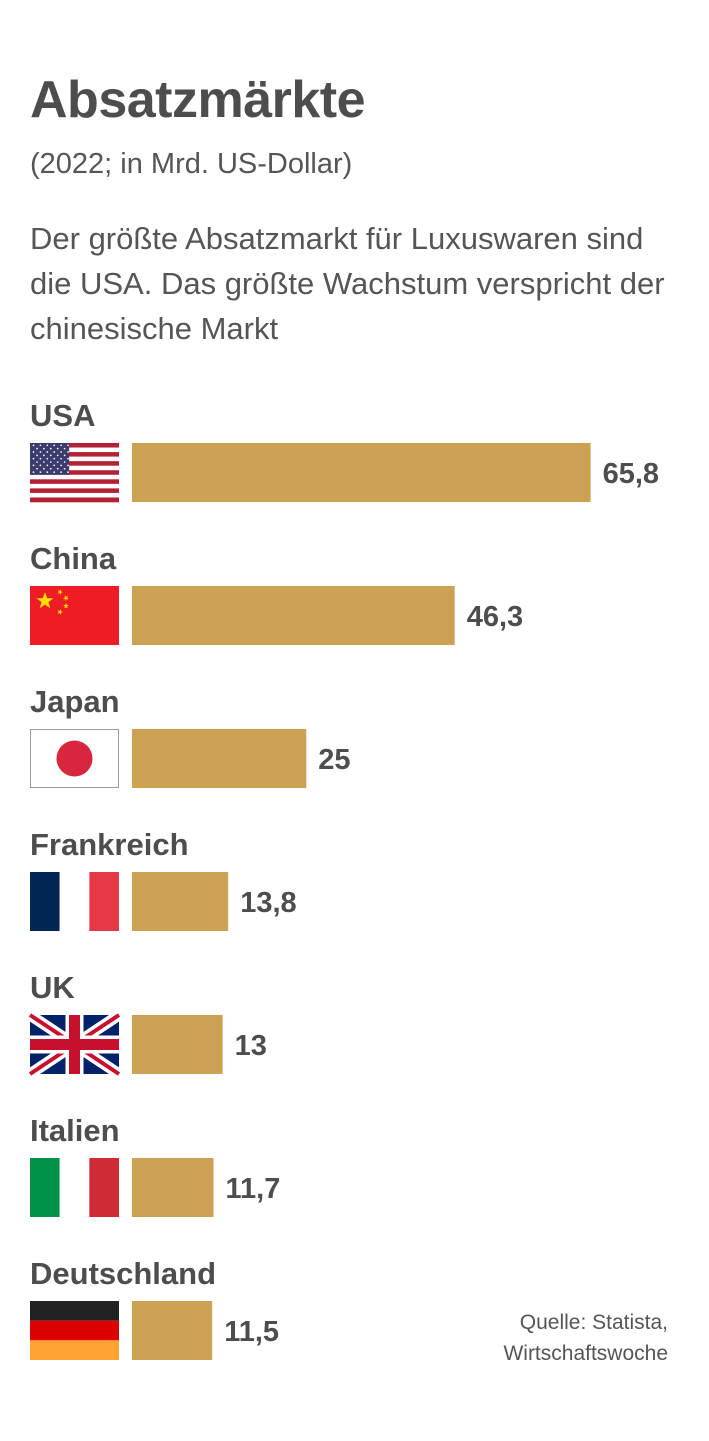 This screenshot has width=709, height=1441. What do you see at coordinates (495, 617) in the screenshot?
I see `value-label: 46,3` at bounding box center [495, 617].